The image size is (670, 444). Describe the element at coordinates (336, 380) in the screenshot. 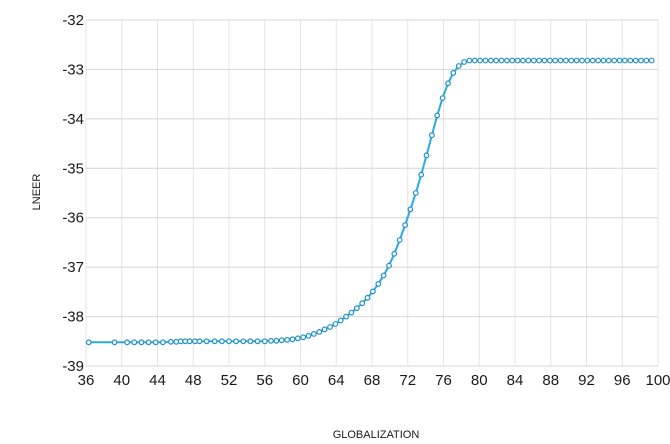

I see `x-tick-label: 64` at that location.